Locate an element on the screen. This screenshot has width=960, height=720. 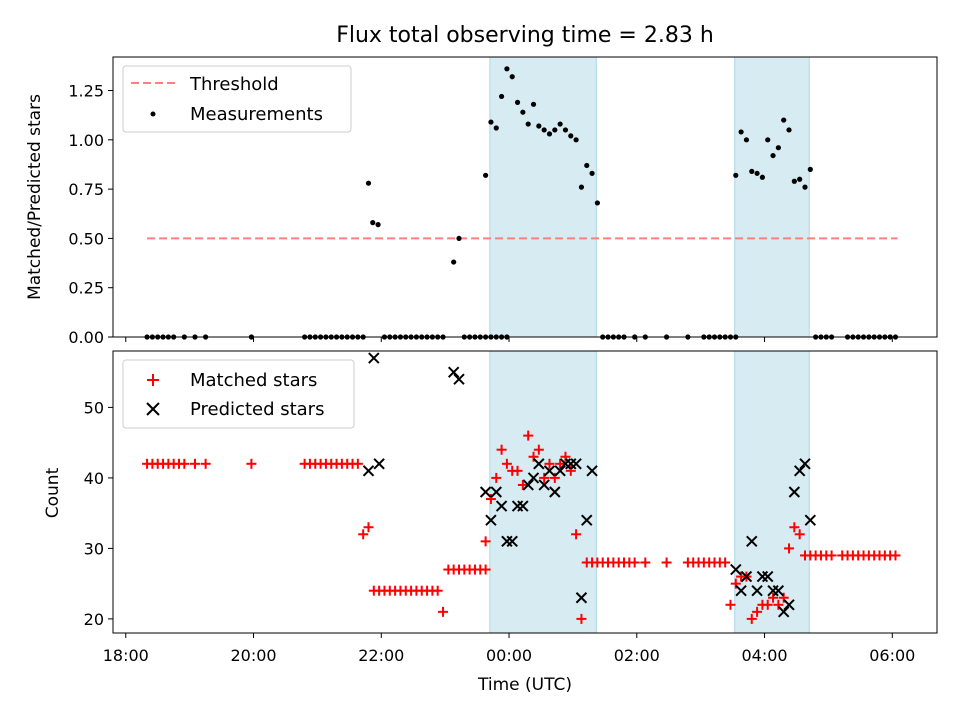
bottom-y-tick-label: 30 is located at coordinates (94, 548).